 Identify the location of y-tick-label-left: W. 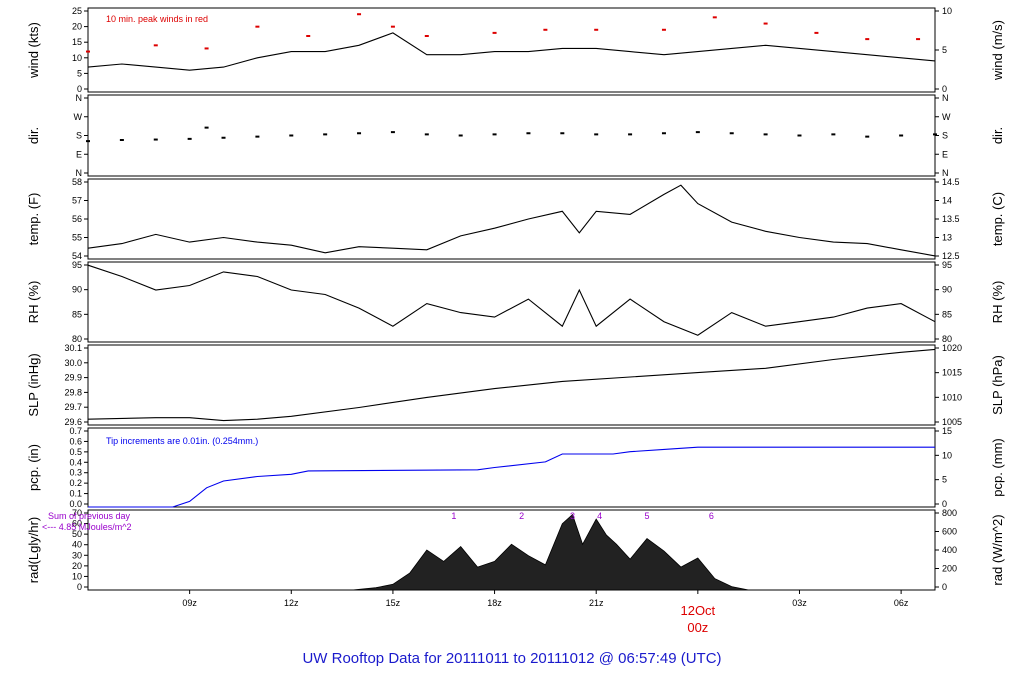
(78, 117).